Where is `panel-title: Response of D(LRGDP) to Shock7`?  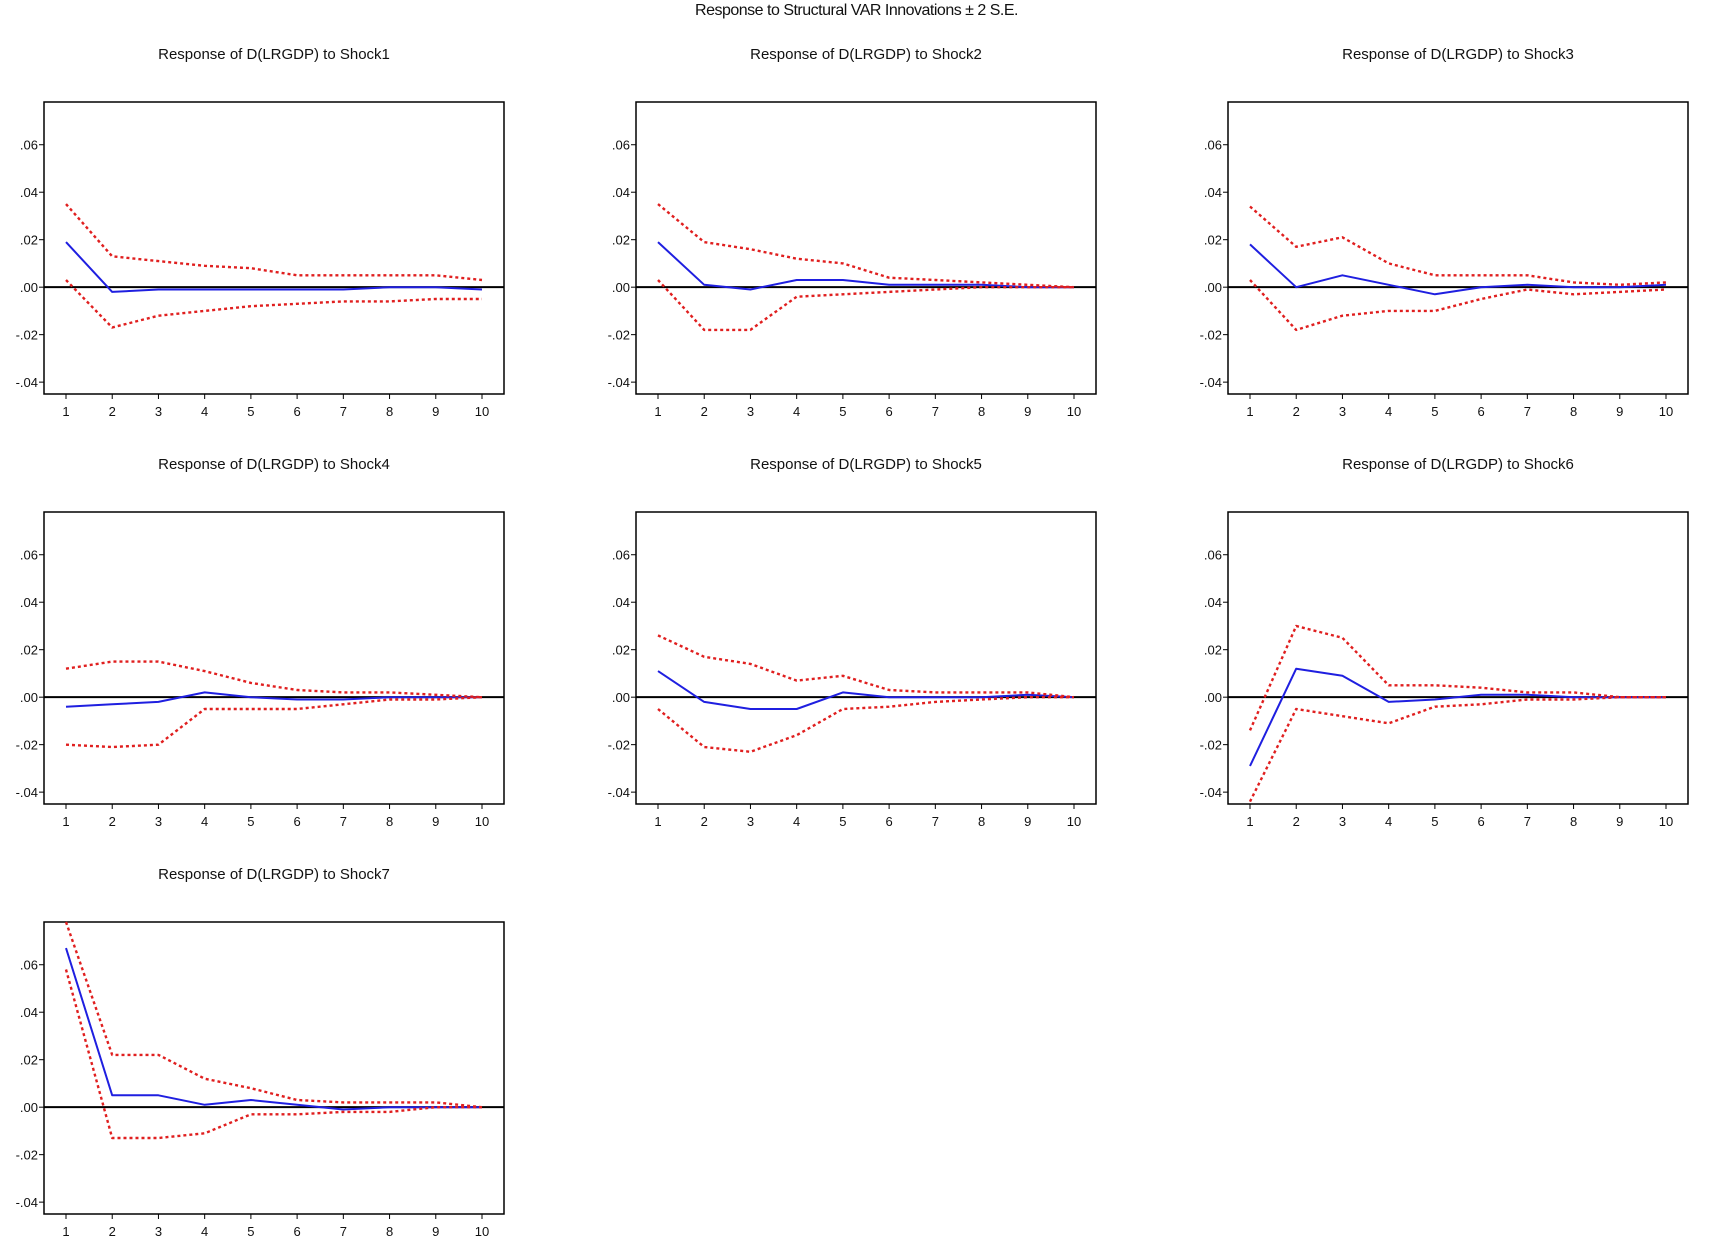
panel-title: Response of D(LRGDP) to Shock7 is located at coordinates (274, 874).